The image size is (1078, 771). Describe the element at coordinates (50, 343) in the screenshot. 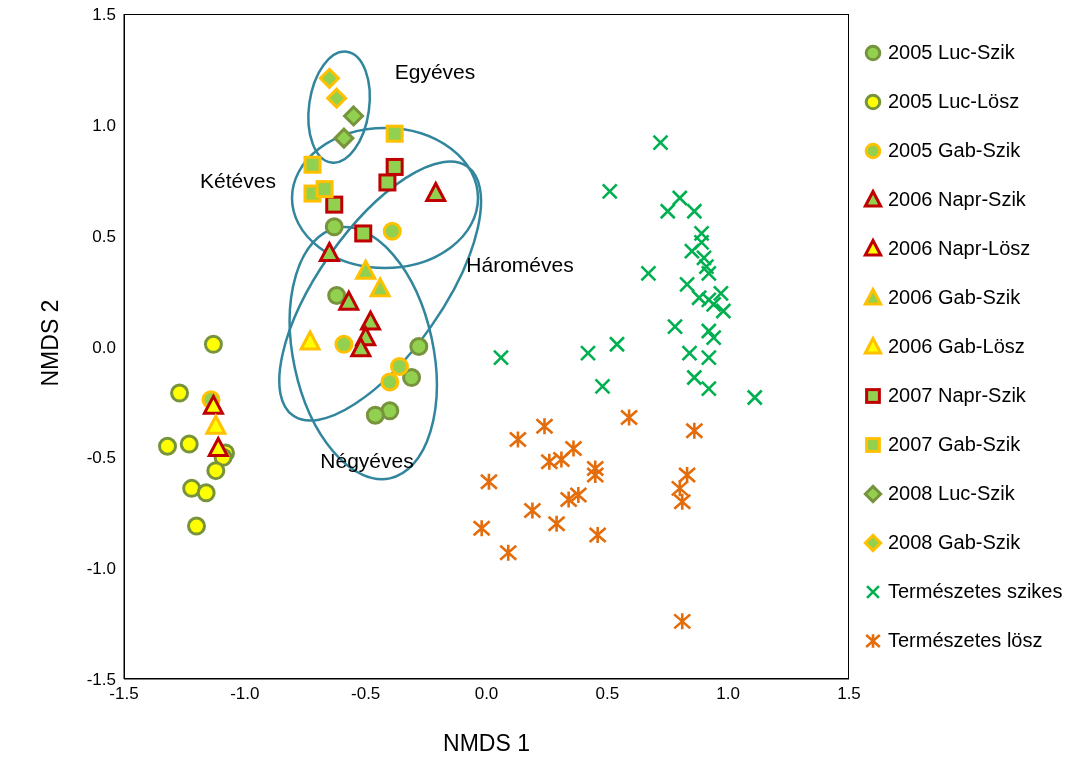

I see `y-axis-title: NMDS 2` at that location.